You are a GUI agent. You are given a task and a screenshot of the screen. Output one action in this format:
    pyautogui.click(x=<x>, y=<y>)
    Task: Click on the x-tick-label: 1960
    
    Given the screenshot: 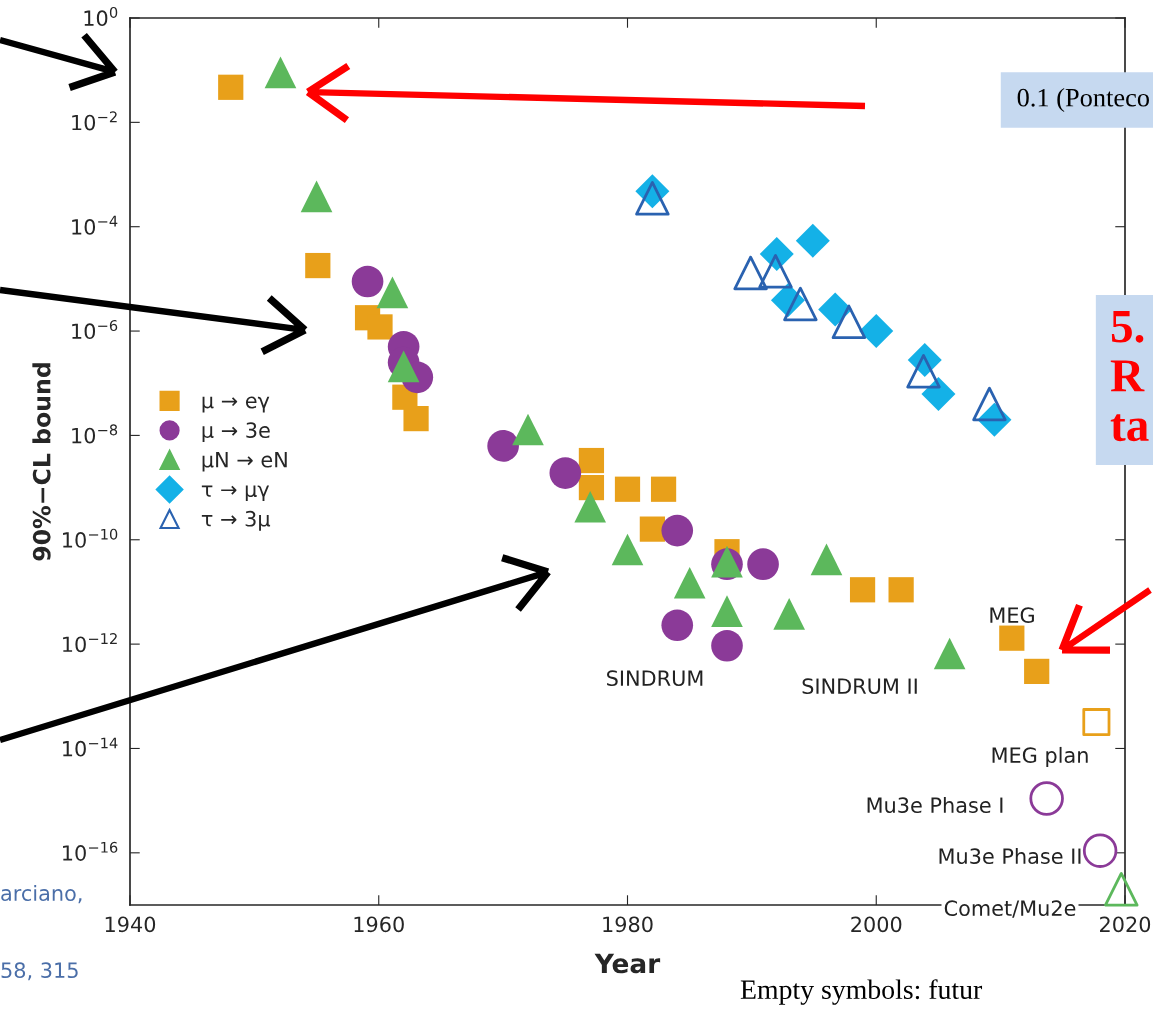 What is the action you would take?
    pyautogui.click(x=379, y=924)
    